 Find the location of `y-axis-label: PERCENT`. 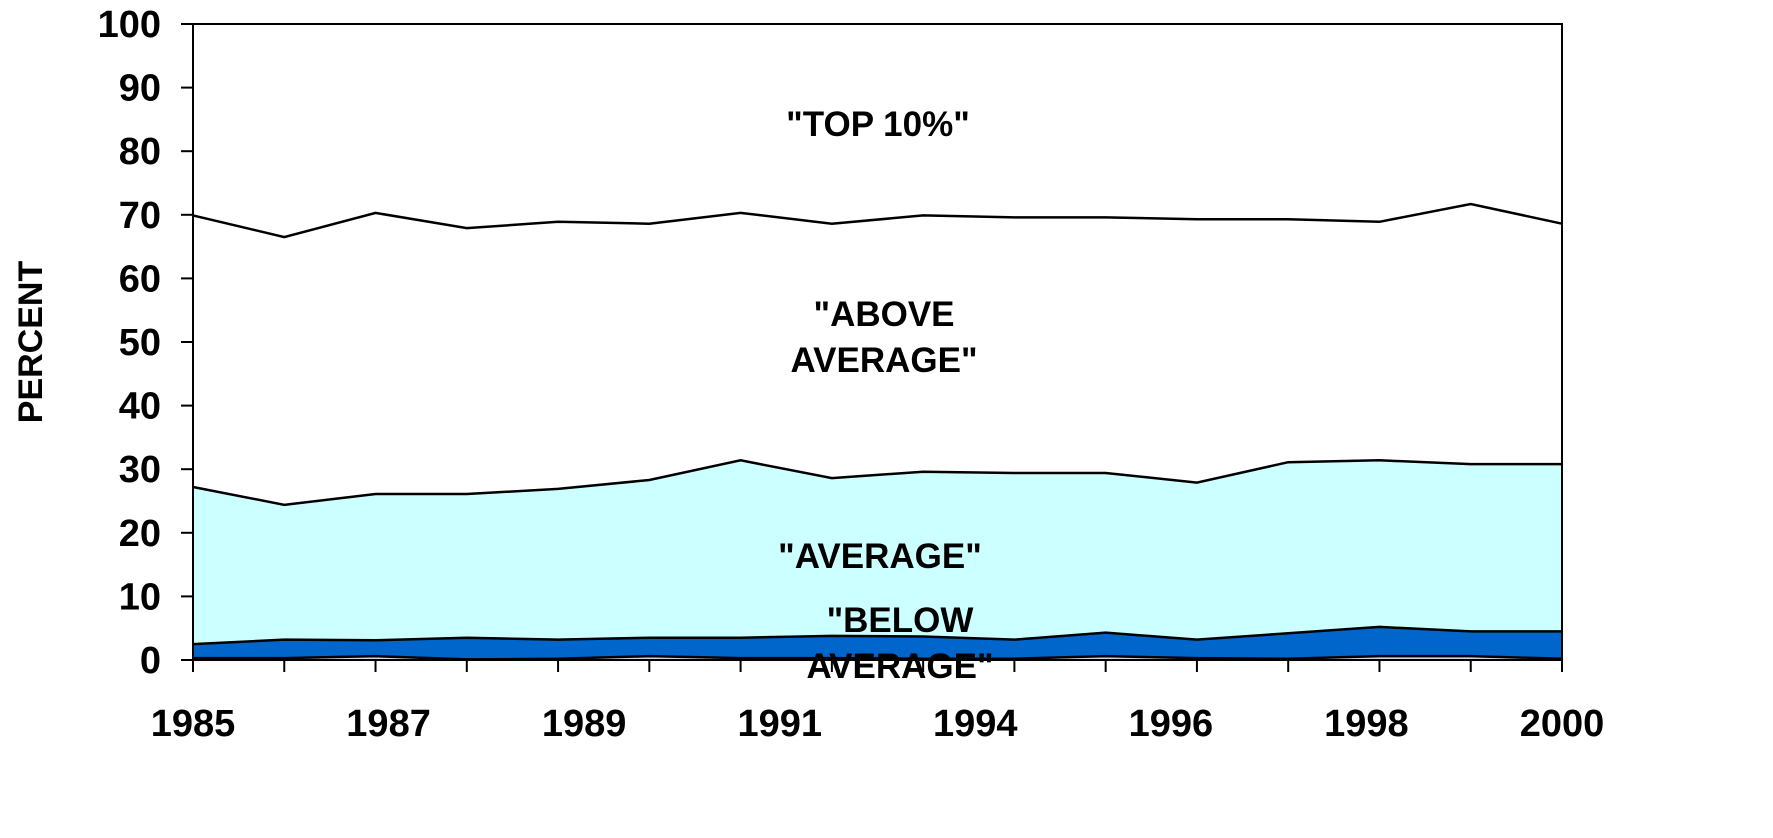

y-axis-label: PERCENT is located at coordinates (31, 342).